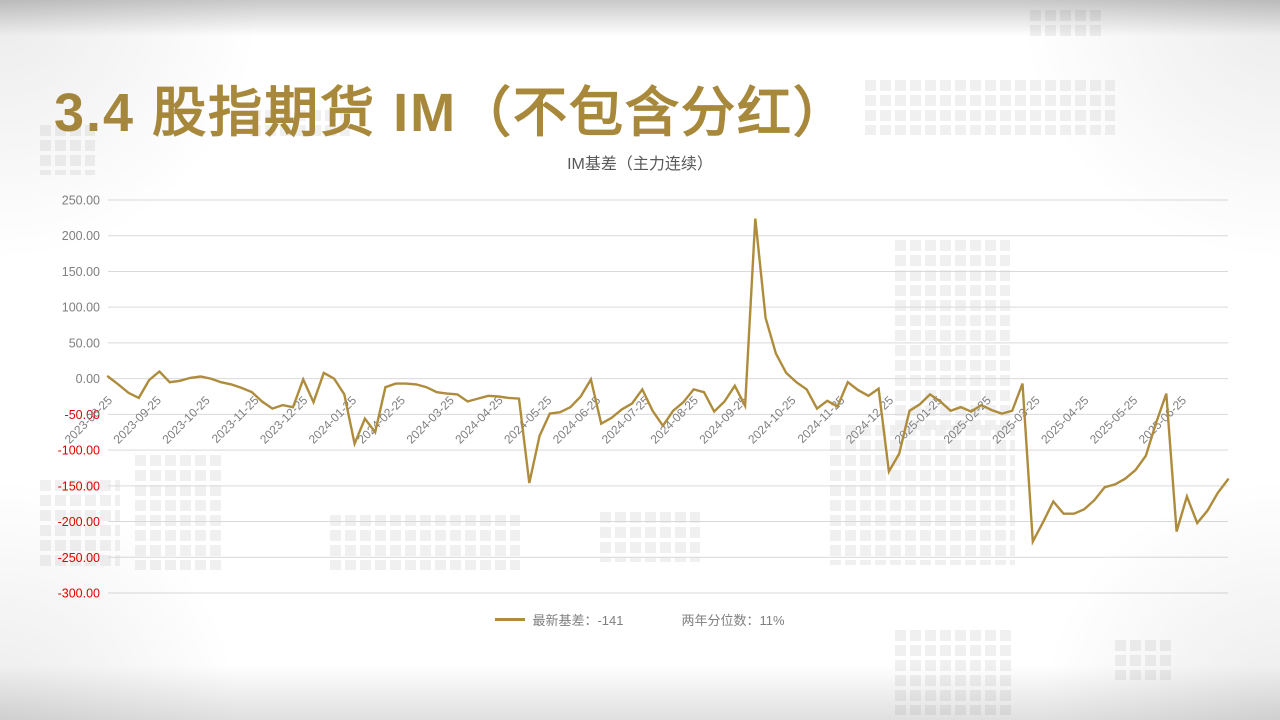  I want to click on legend-item-latest-basis: 最新基差：-141, so click(559, 619).